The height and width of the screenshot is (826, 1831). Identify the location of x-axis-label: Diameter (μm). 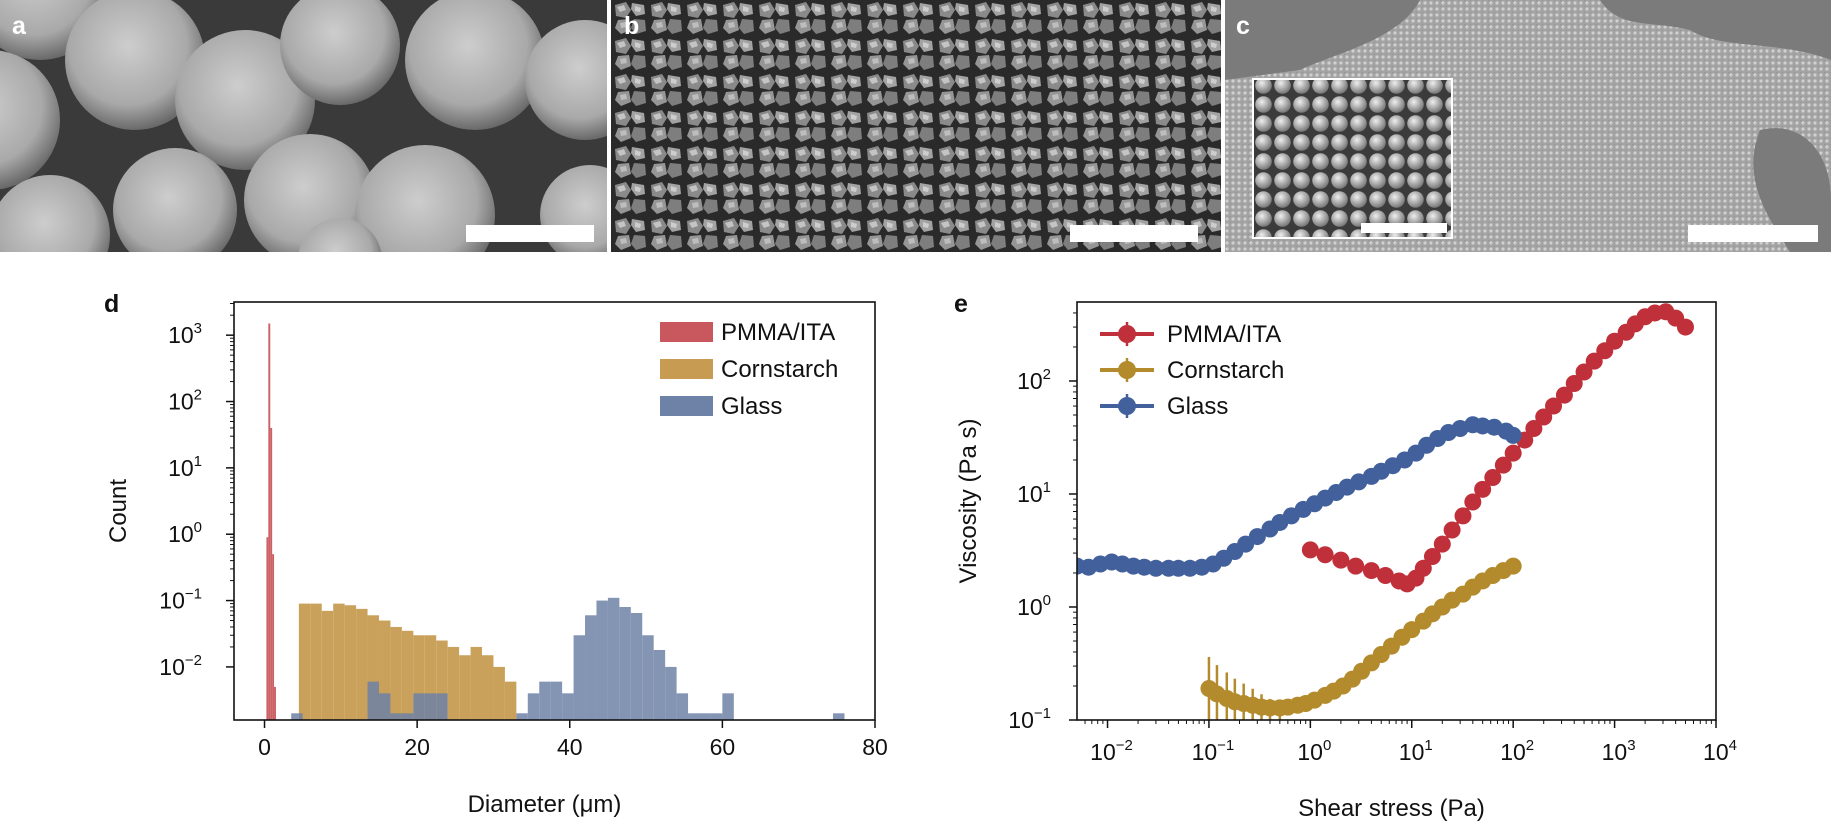
(545, 804).